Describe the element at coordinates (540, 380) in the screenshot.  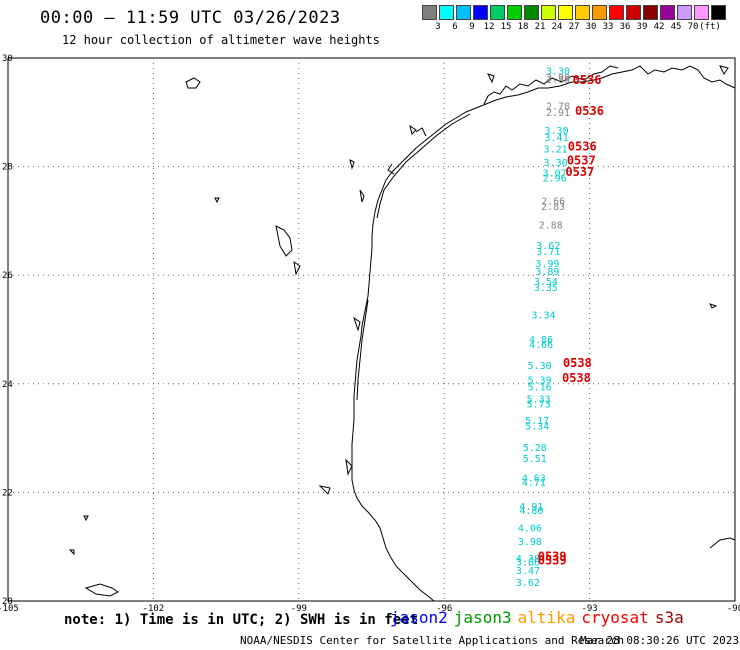
I see `wave-height-value: 5.39` at that location.